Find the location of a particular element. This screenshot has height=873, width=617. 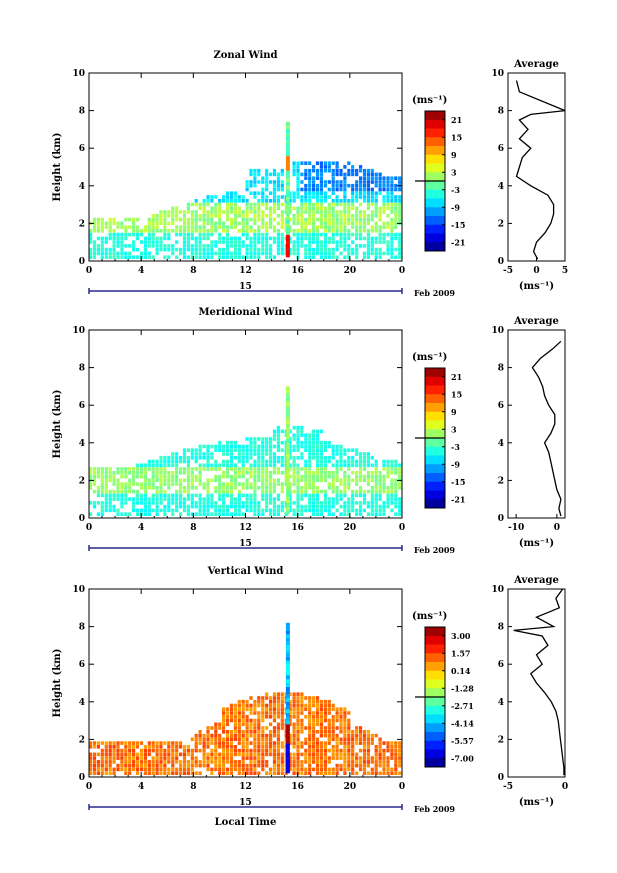

y-tick-label: 4 is located at coordinates (82, 444).